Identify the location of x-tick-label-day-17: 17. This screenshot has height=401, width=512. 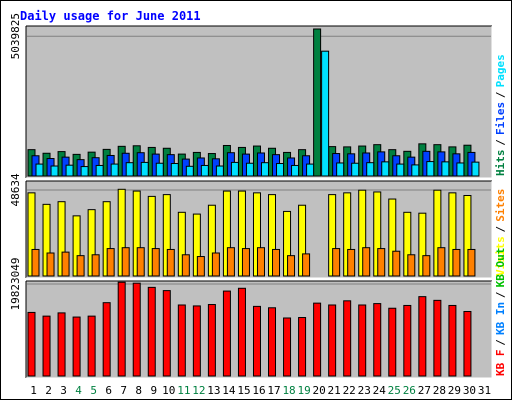
(273, 390).